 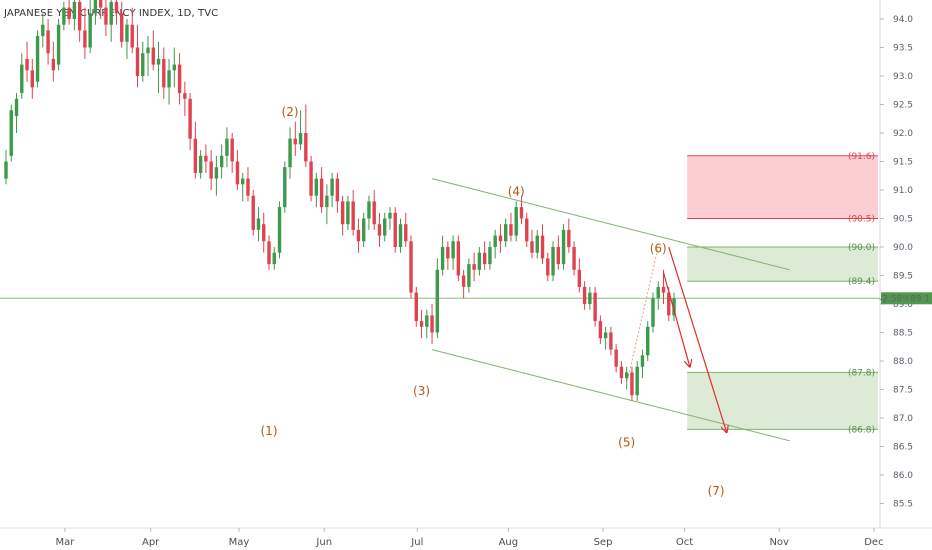 I want to click on price-tag-bg, so click(x=920, y=298).